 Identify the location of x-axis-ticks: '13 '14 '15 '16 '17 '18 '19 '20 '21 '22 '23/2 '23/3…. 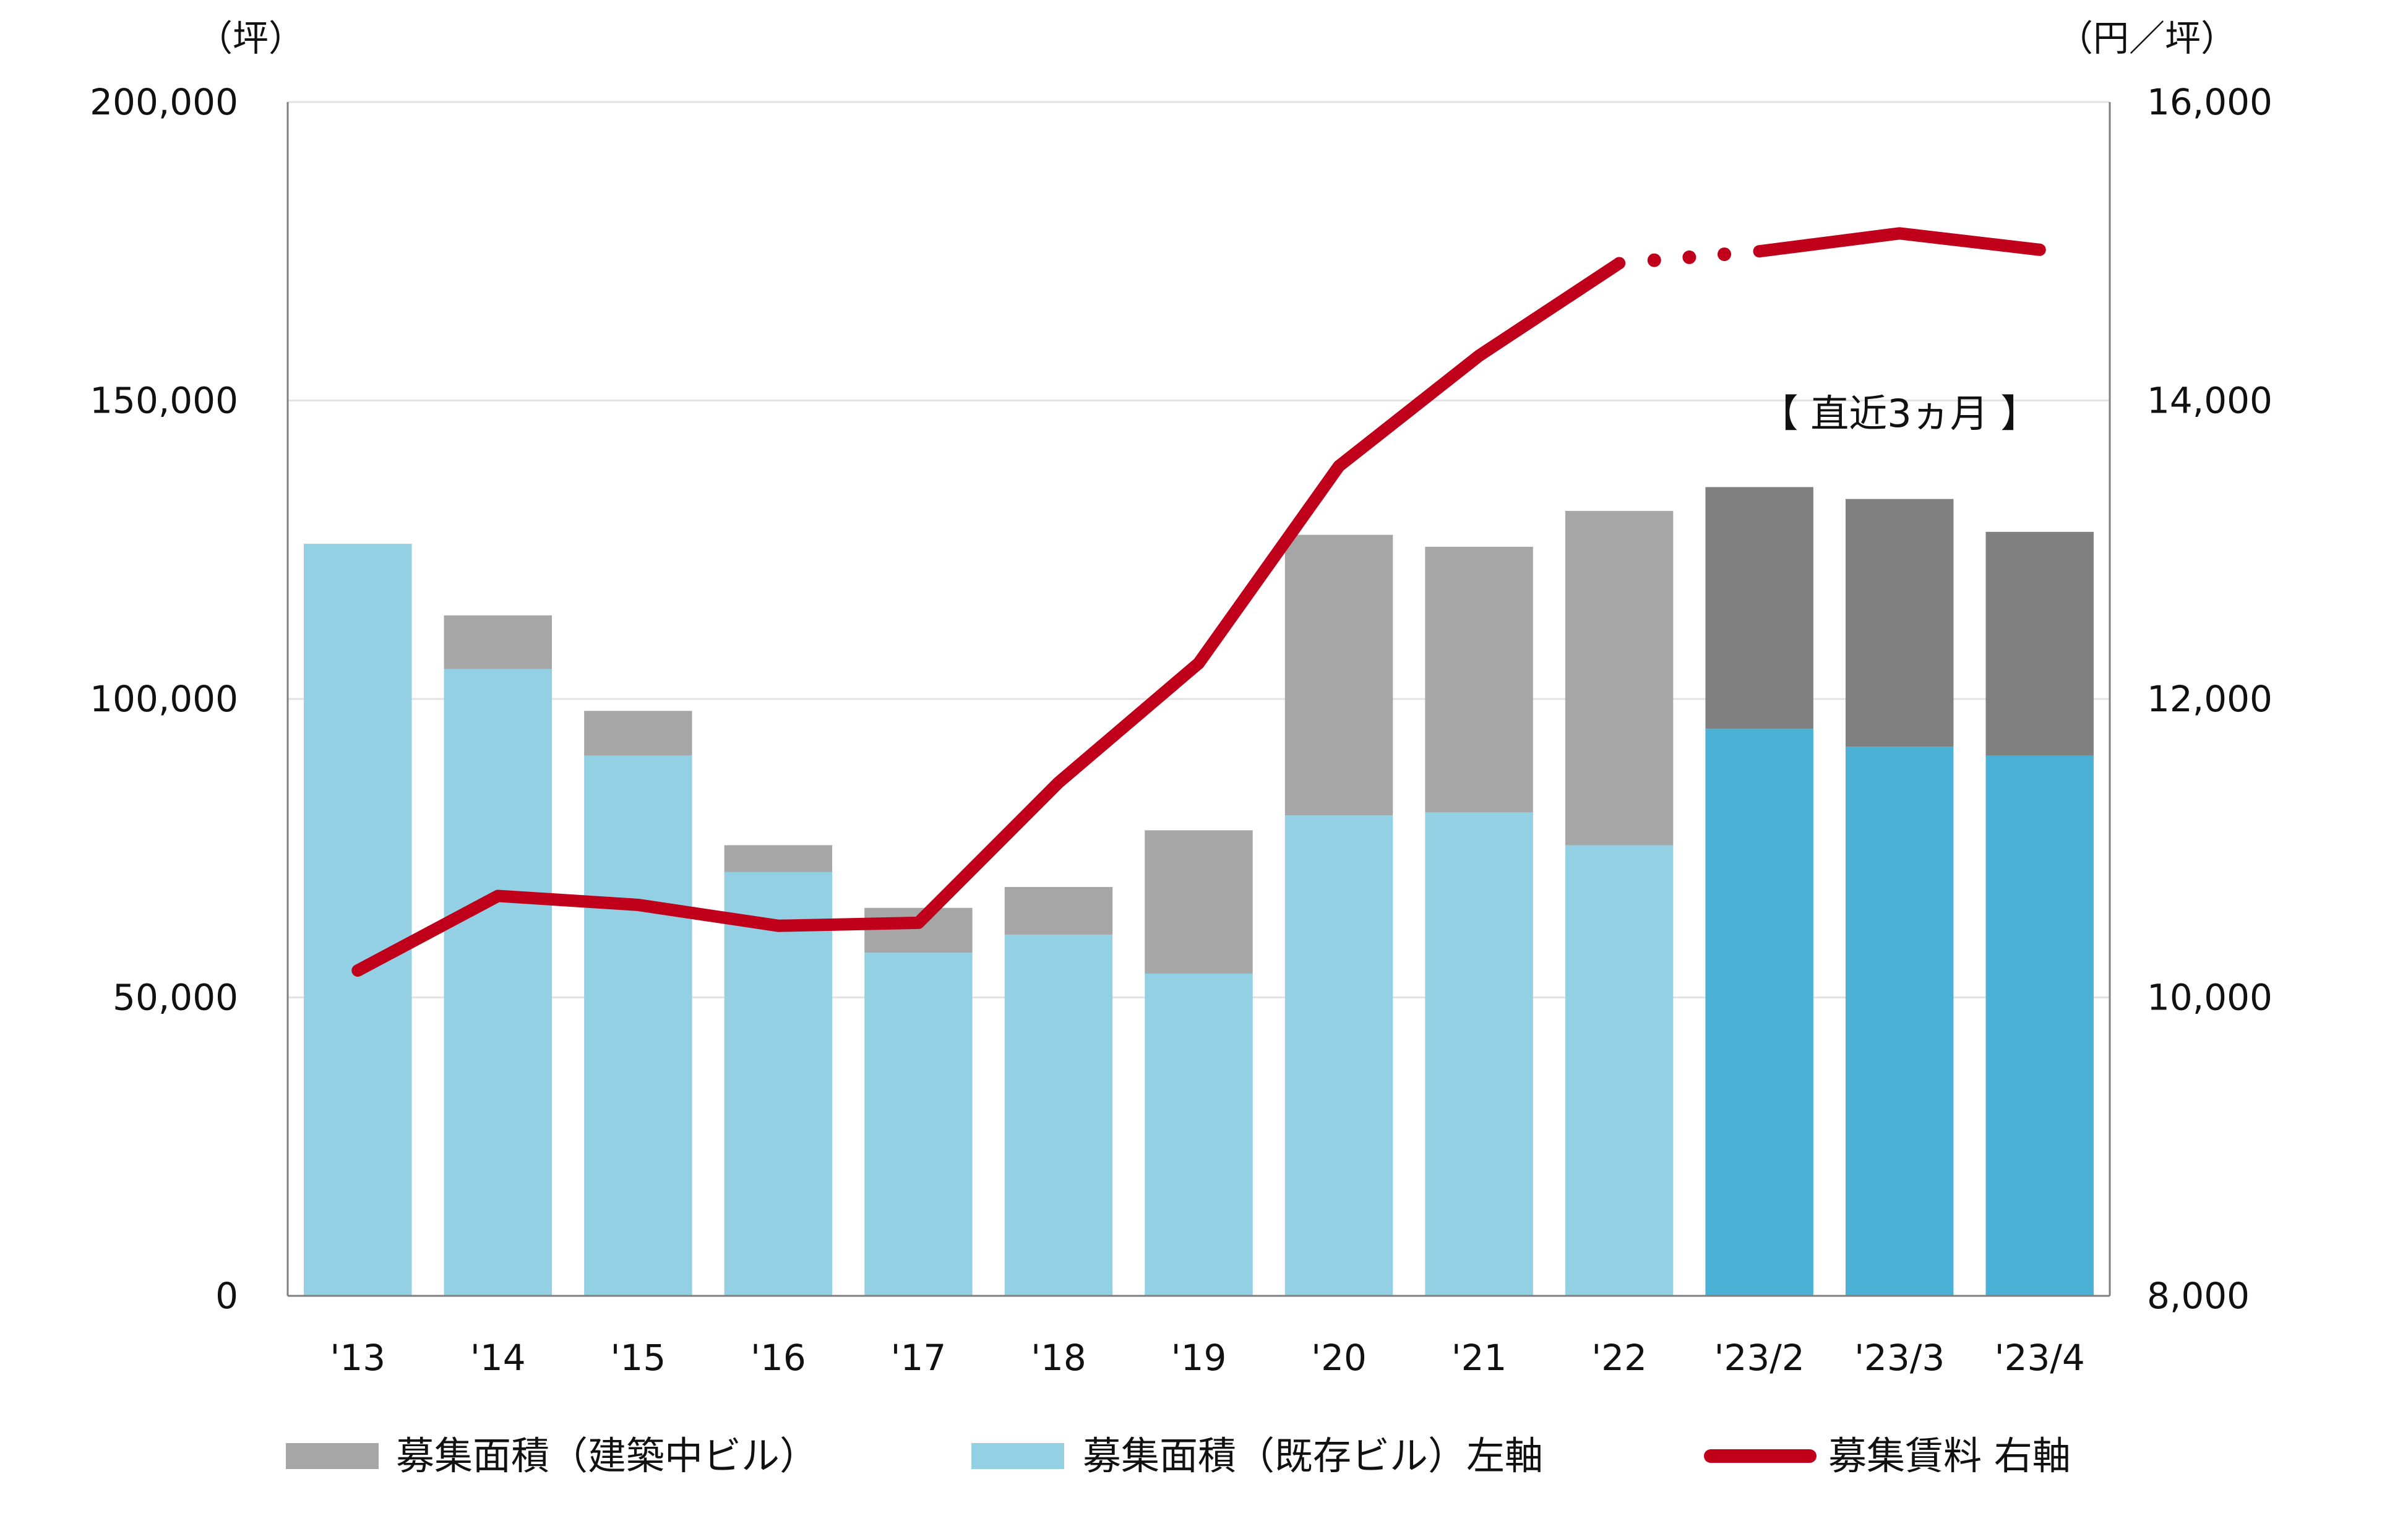
(1207, 1358).